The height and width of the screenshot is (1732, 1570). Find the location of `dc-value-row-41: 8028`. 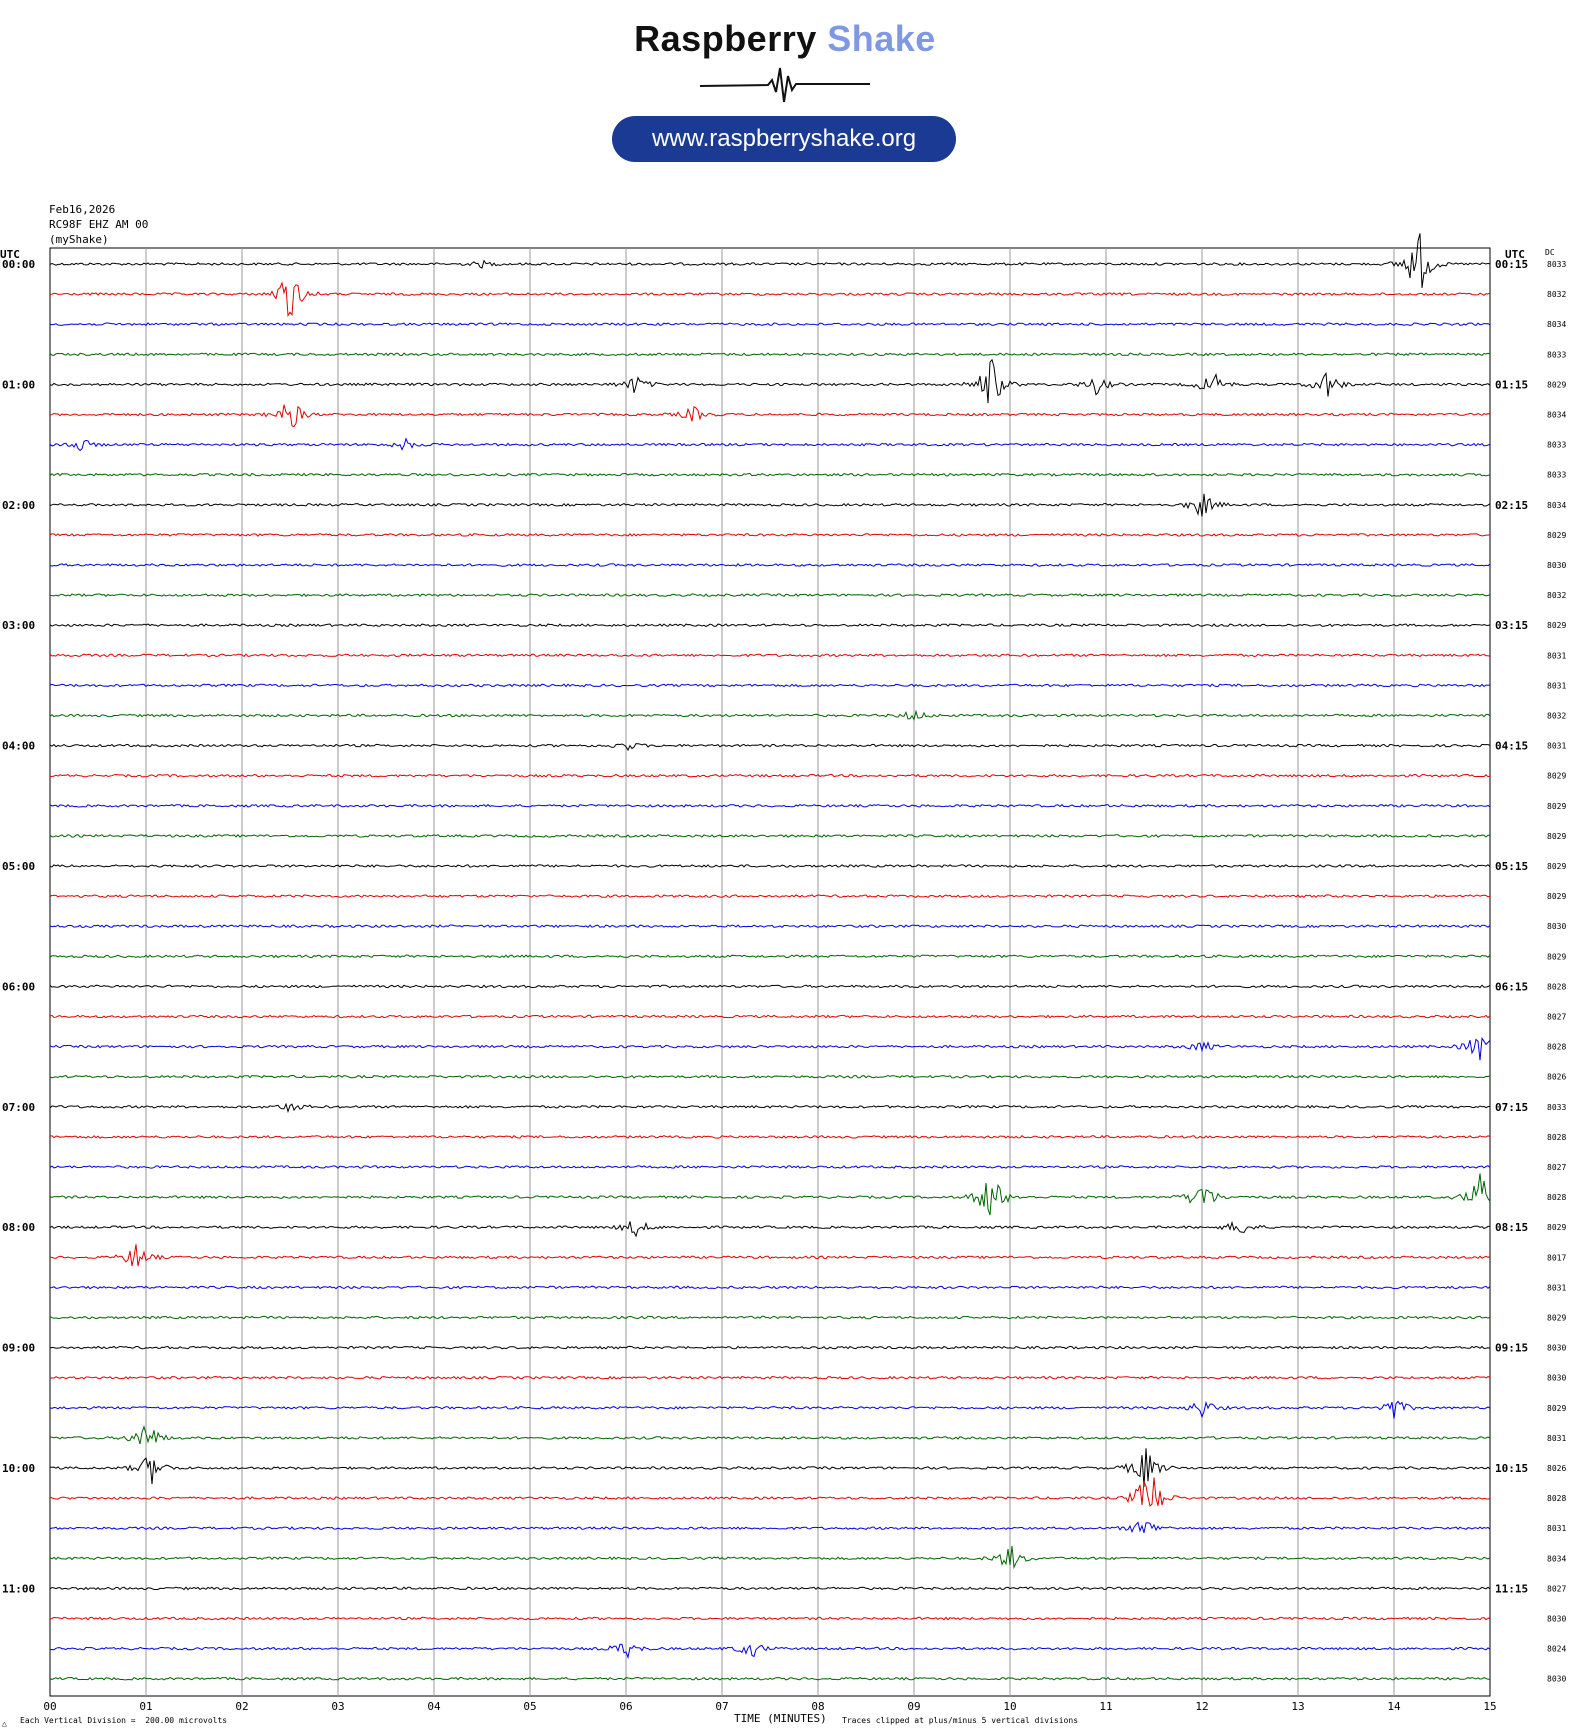

dc-value-row-41: 8028 is located at coordinates (1556, 1498).